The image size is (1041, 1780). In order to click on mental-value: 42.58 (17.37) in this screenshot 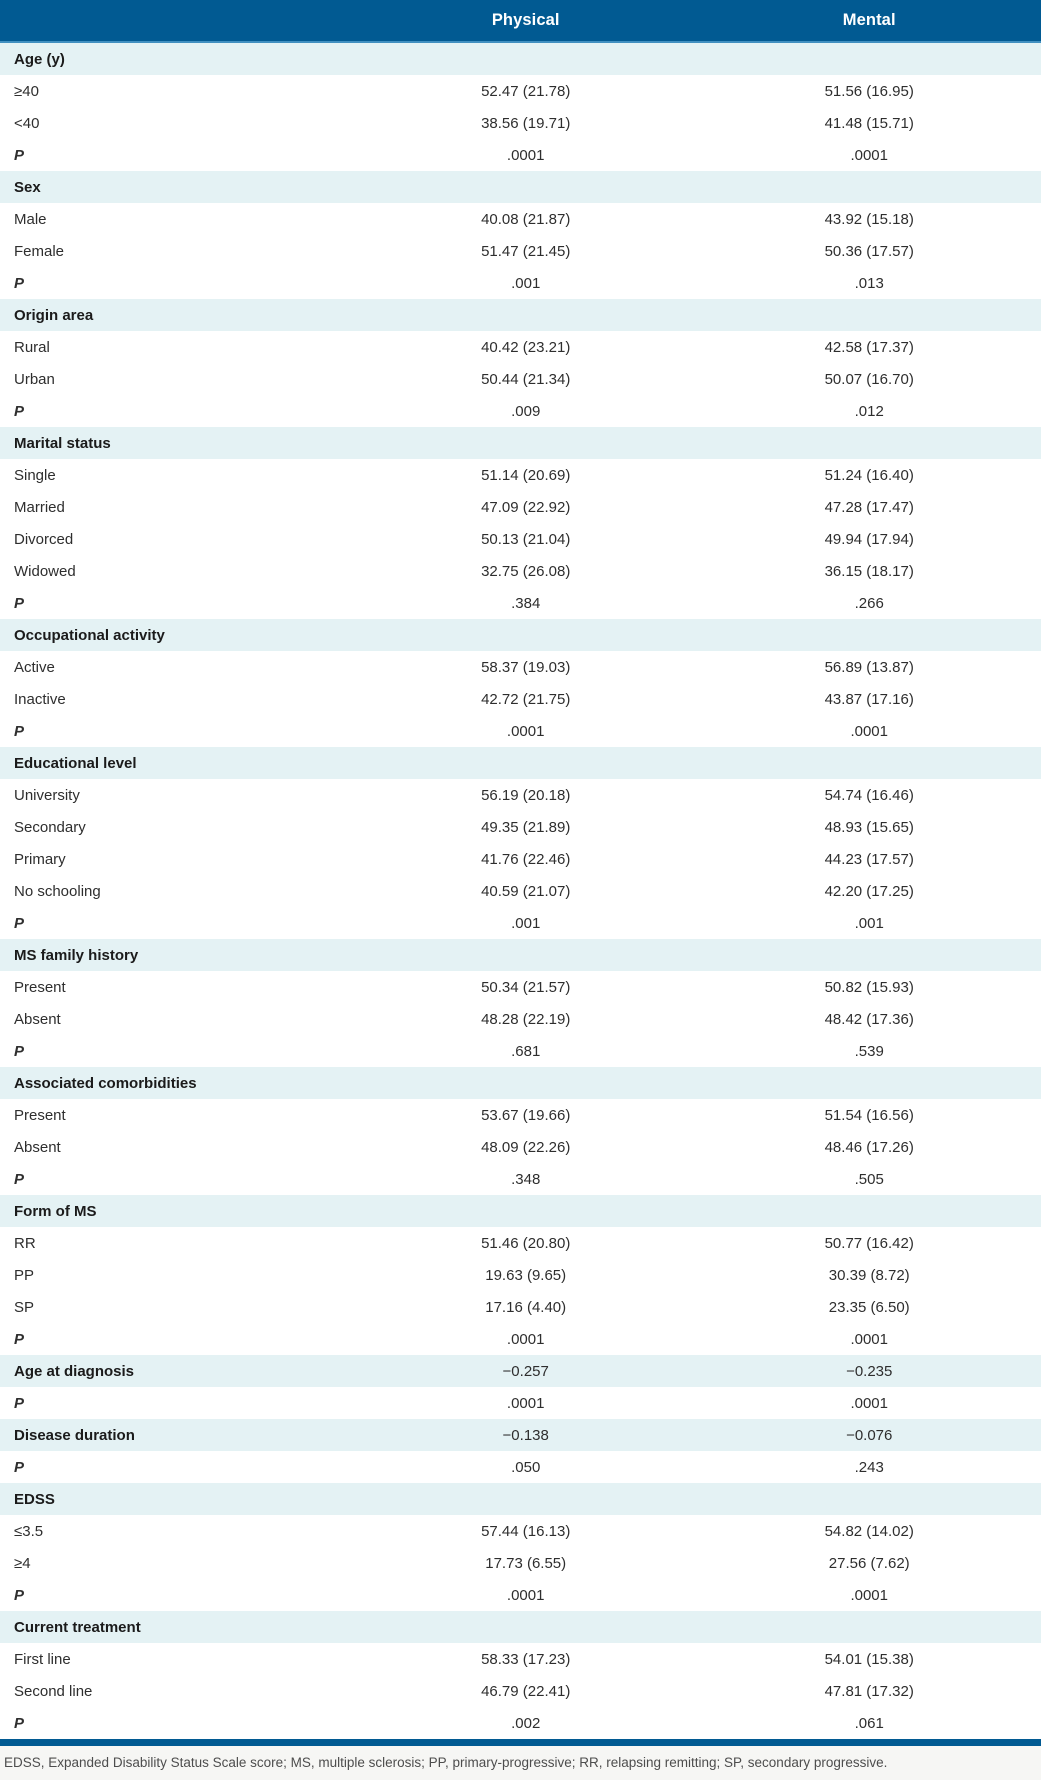, I will do `click(869, 347)`.